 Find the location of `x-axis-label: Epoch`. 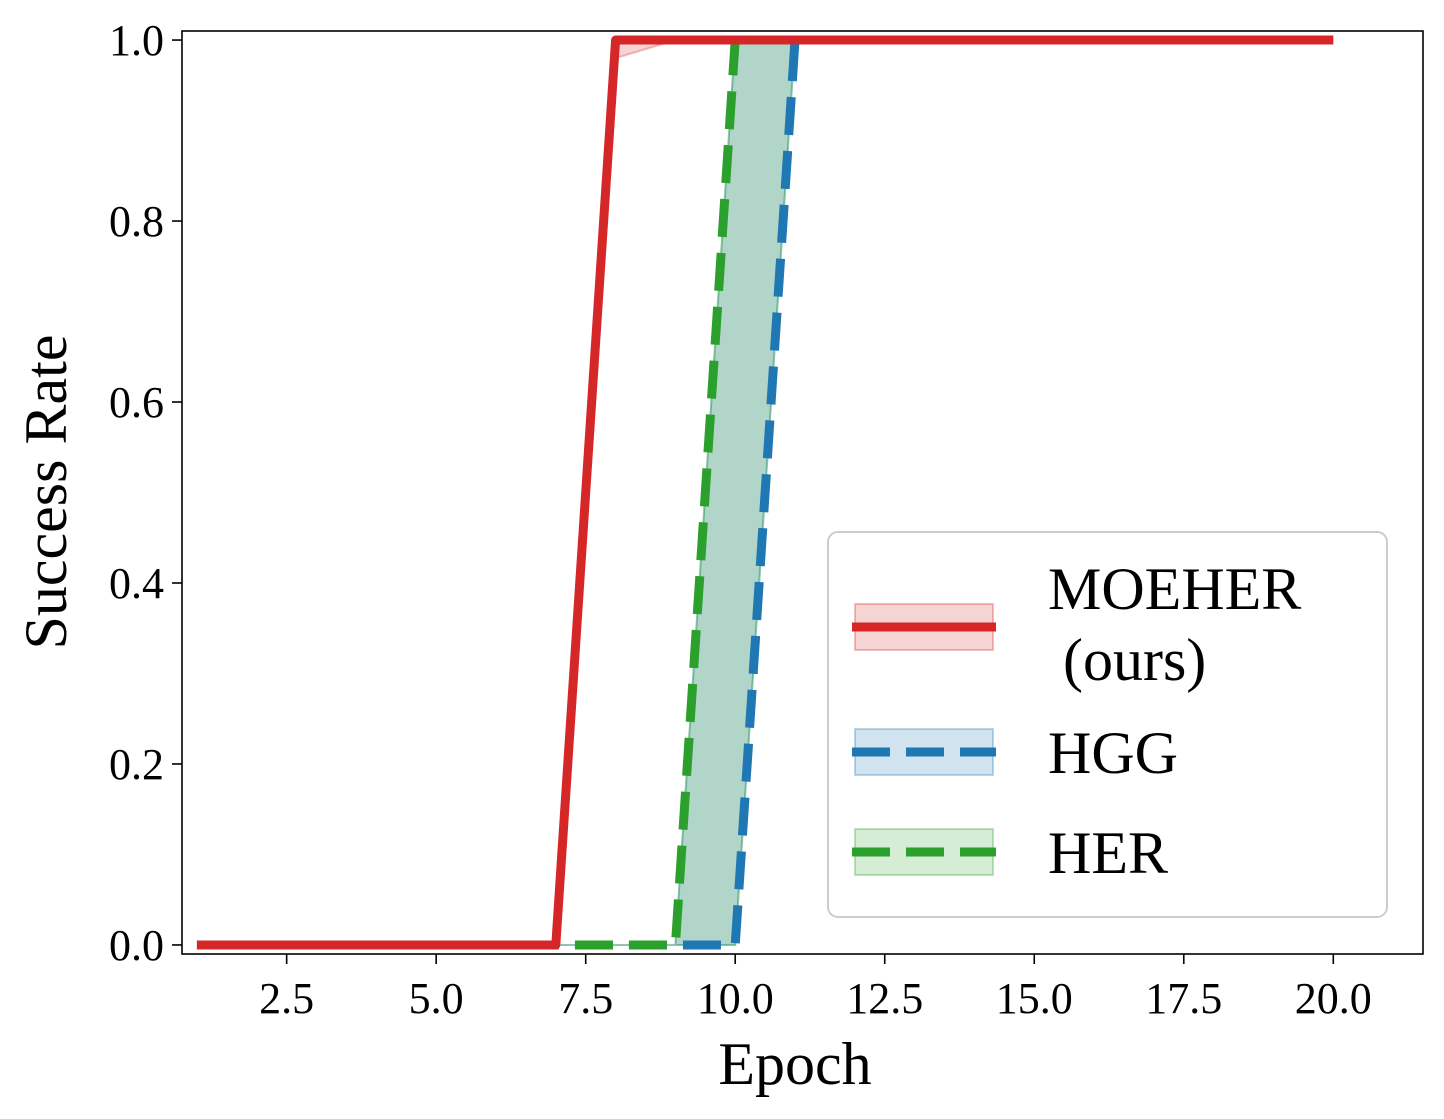

x-axis-label: Epoch is located at coordinates (794, 1064).